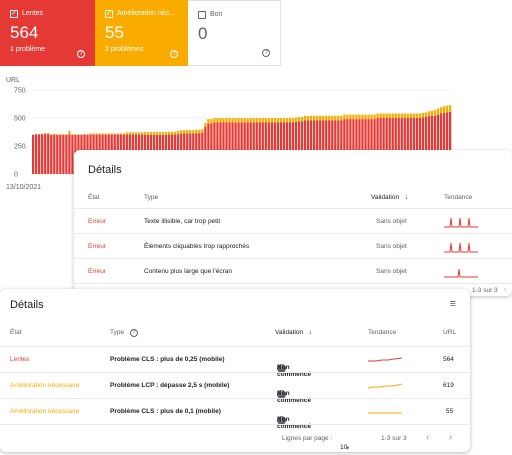 The width and height of the screenshot is (512, 455). I want to click on column-header-label: Type, so click(117, 332).